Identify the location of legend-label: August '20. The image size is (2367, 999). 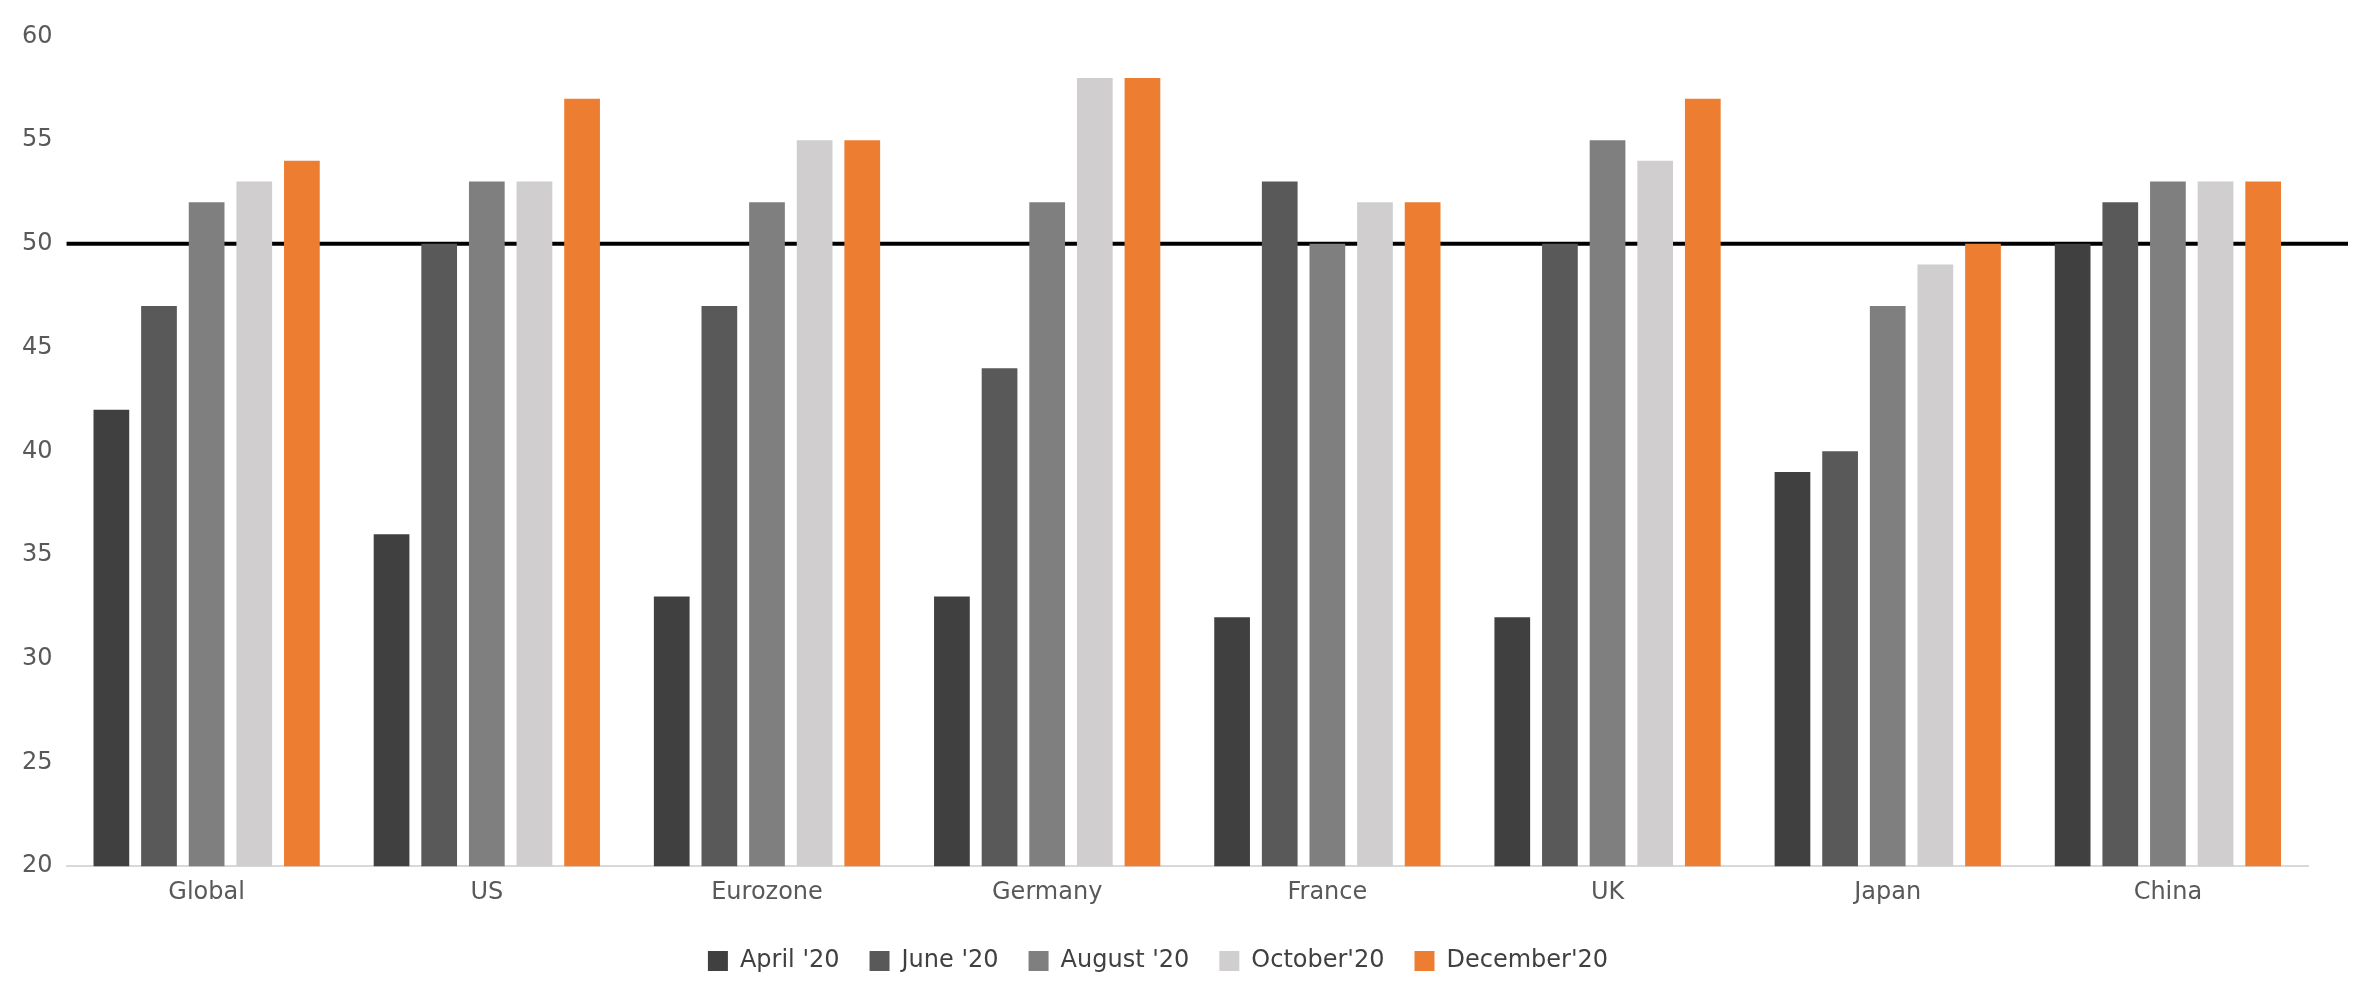
(1125, 959).